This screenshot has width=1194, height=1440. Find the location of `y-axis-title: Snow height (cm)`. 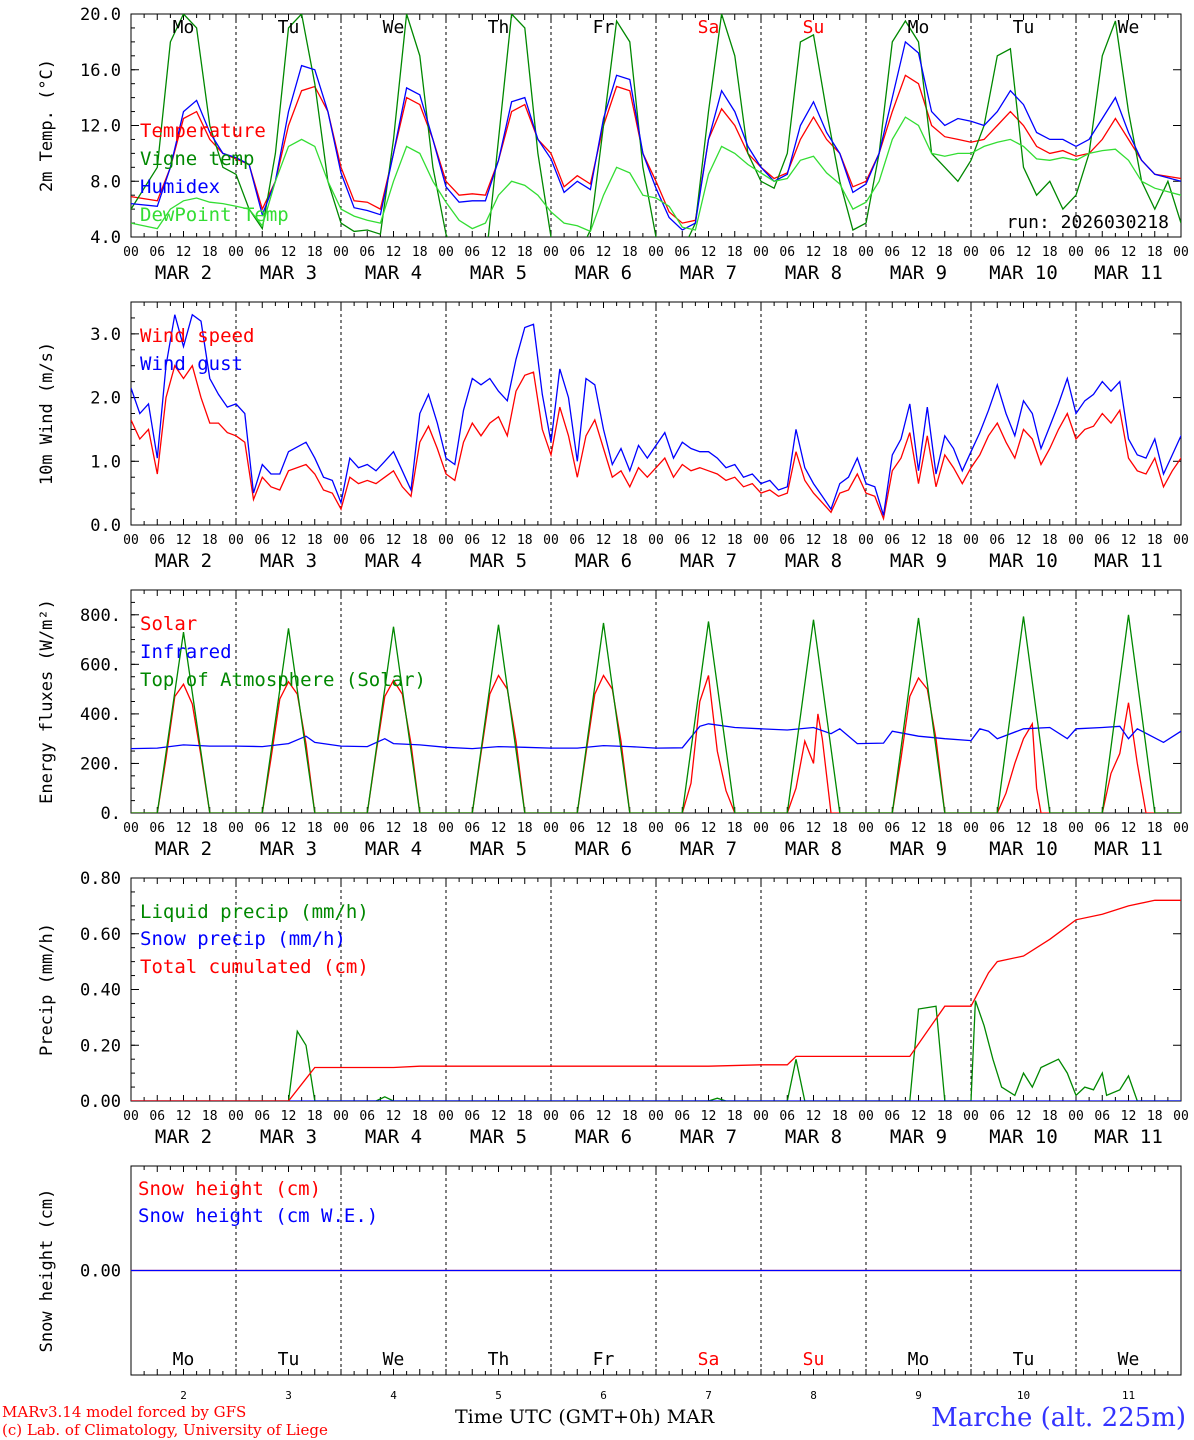

y-axis-title: Snow height (cm) is located at coordinates (47, 1271).